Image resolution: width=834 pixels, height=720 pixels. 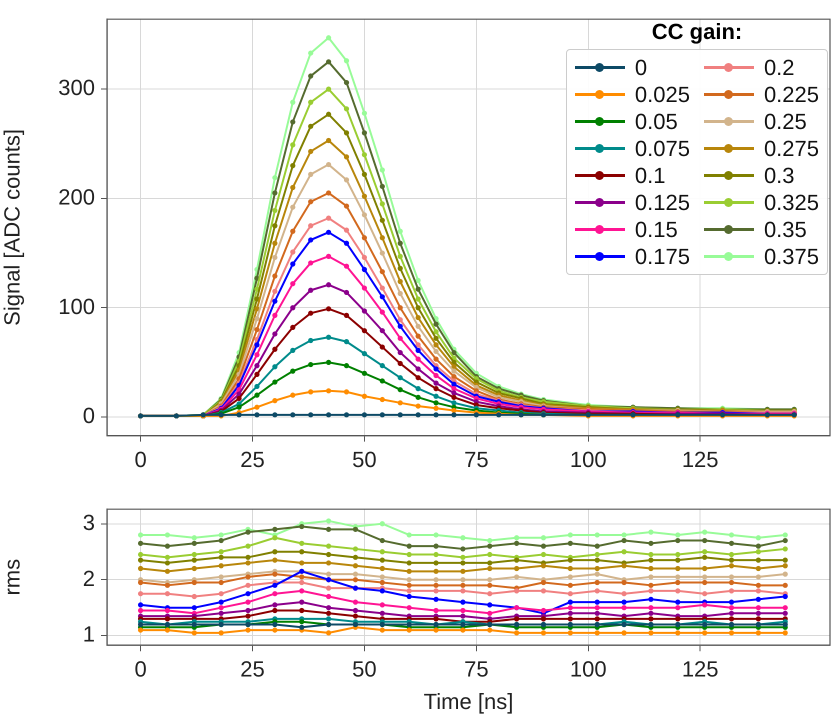 What do you see at coordinates (650, 175) in the screenshot?
I see `legend-label: 0.1` at bounding box center [650, 175].